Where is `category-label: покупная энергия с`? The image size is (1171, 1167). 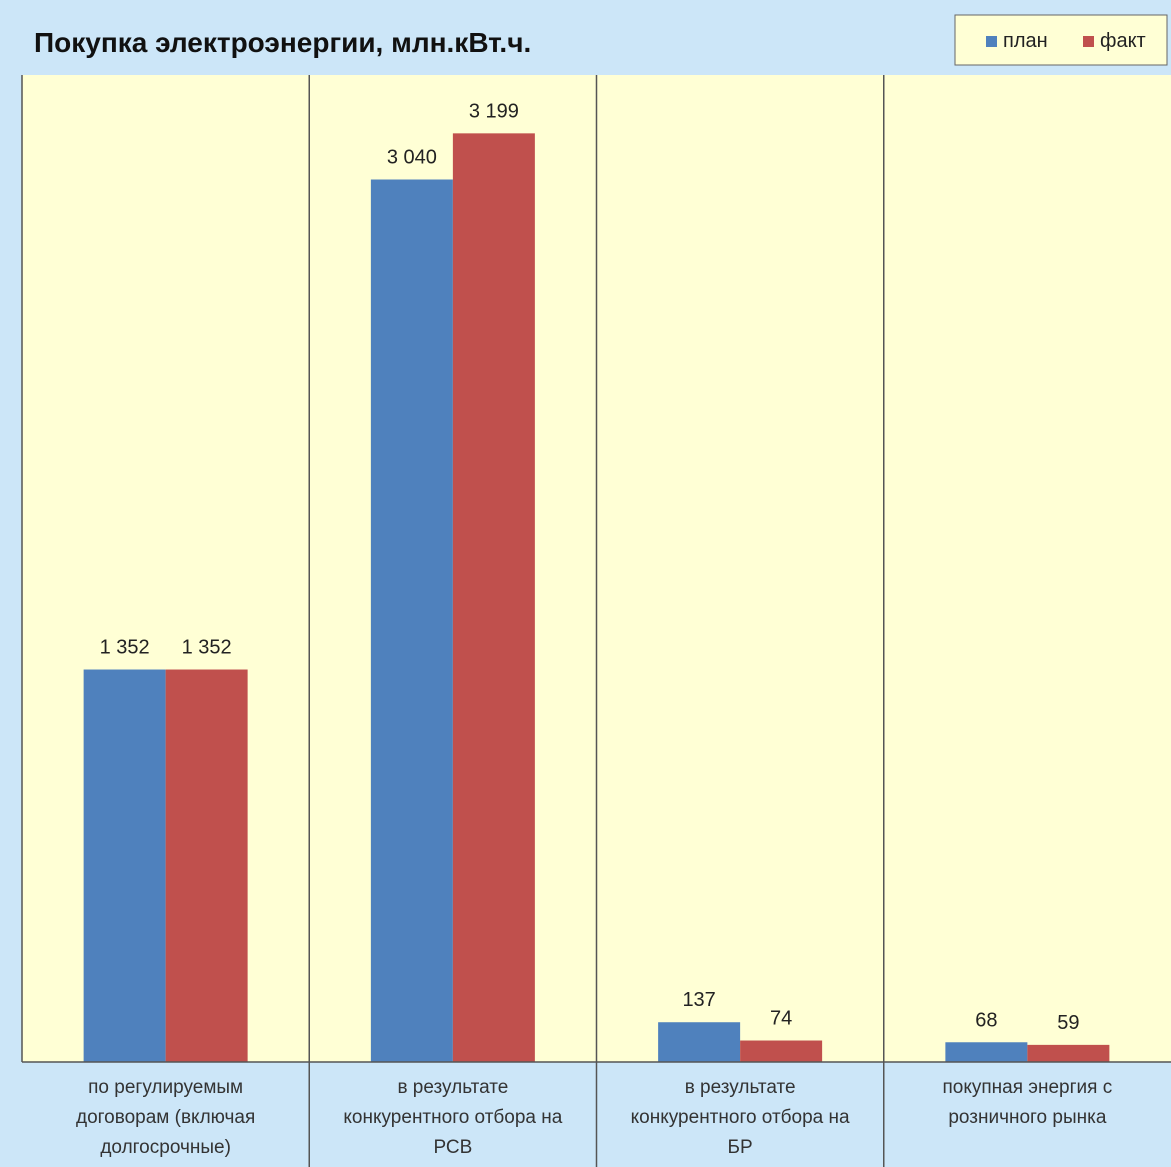 category-label: покупная энергия с is located at coordinates (1028, 1087).